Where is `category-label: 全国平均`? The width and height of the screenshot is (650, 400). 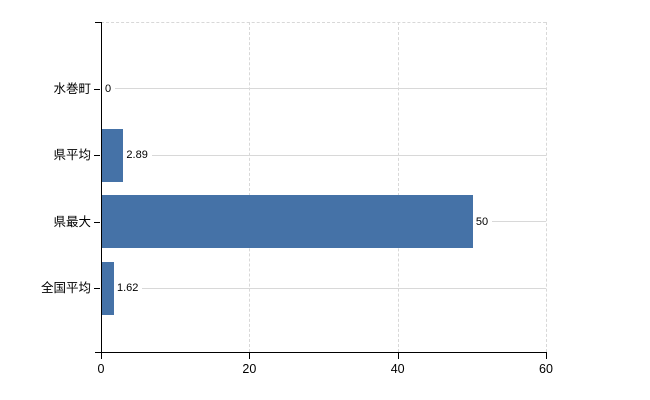
category-label: 全国平均 is located at coordinates (65, 288).